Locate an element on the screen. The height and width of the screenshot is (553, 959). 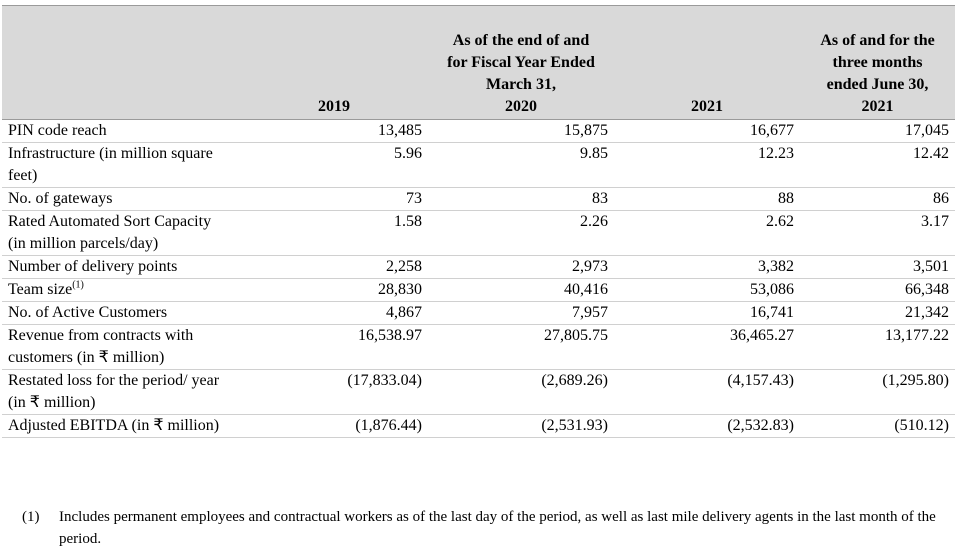
value-cell: 16,741 is located at coordinates (707, 313).